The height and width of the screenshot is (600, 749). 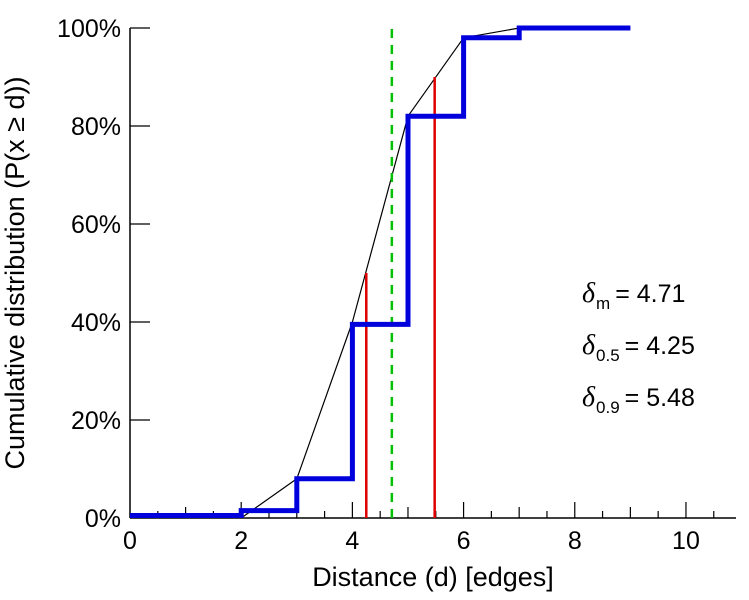 I want to click on x-tick-label: 8, so click(x=575, y=541).